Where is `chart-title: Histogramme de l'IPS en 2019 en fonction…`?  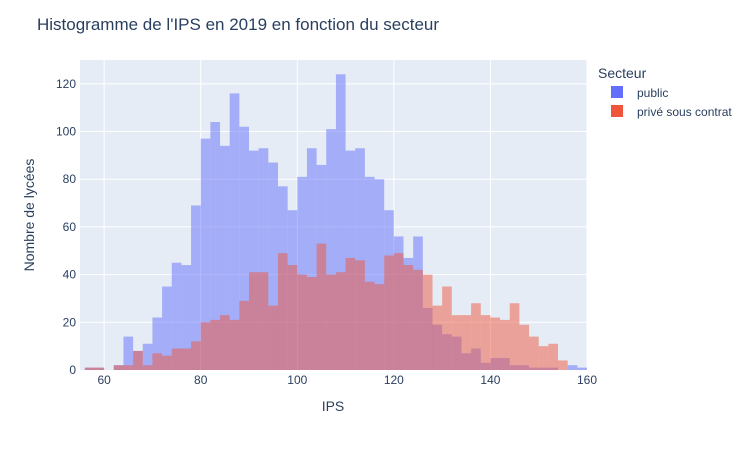
chart-title: Histogramme de l'IPS en 2019 en fonction… is located at coordinates (238, 24).